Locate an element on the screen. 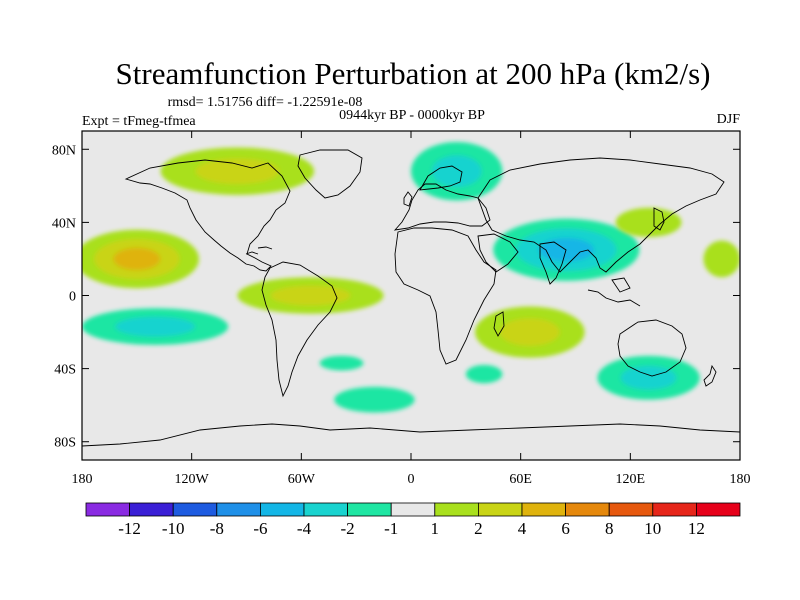  x-tick-label-3: 0 is located at coordinates (411, 479).